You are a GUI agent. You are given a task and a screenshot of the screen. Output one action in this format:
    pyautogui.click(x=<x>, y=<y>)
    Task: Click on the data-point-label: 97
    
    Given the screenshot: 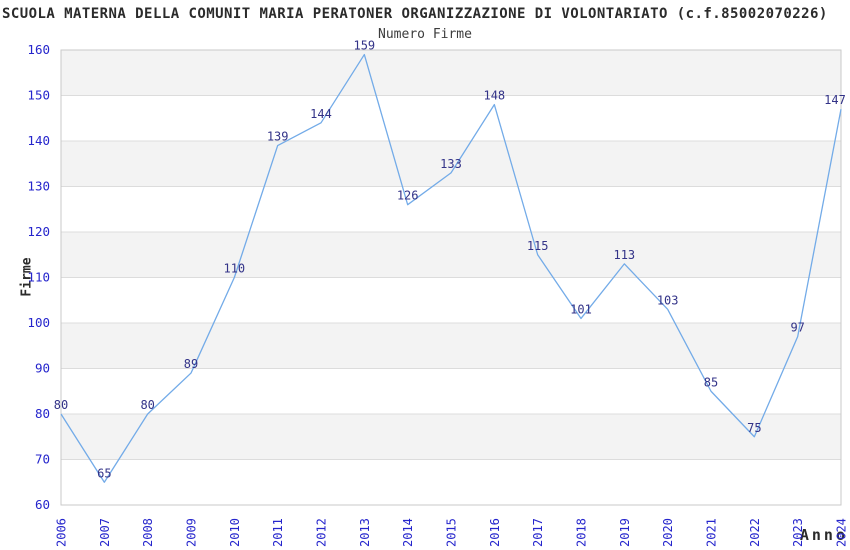 What is the action you would take?
    pyautogui.click(x=797, y=328)
    